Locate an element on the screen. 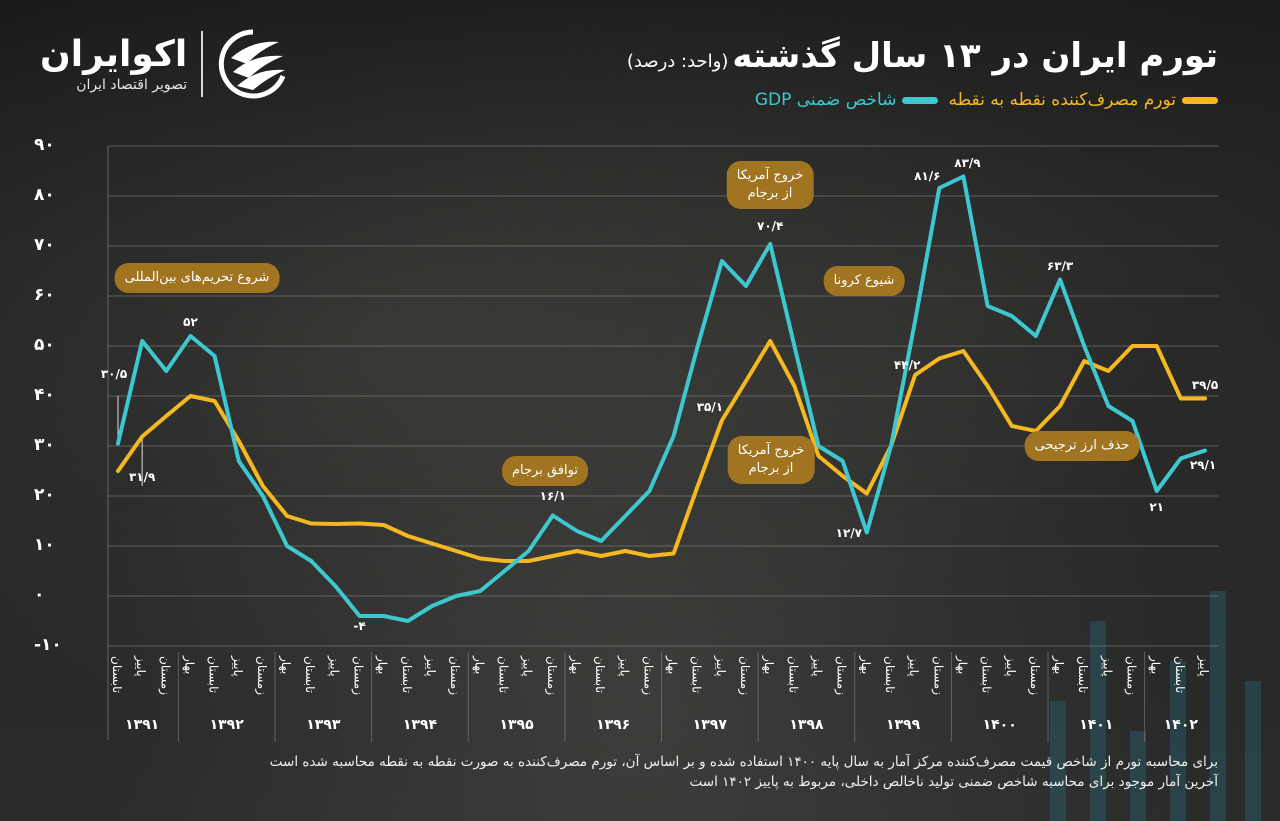 The width and height of the screenshot is (1280, 821). data-point-label: -۴ is located at coordinates (359, 626).